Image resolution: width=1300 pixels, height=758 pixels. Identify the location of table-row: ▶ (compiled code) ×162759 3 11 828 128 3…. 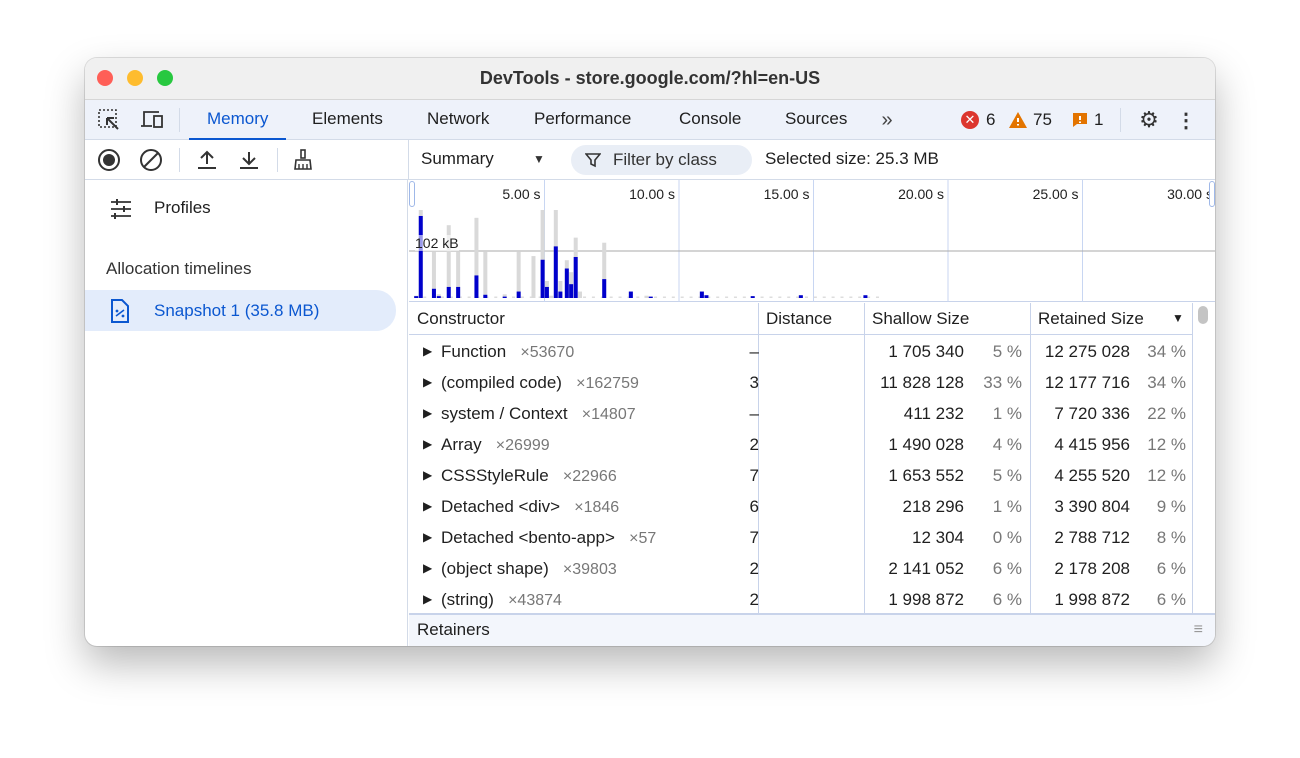
(800, 382).